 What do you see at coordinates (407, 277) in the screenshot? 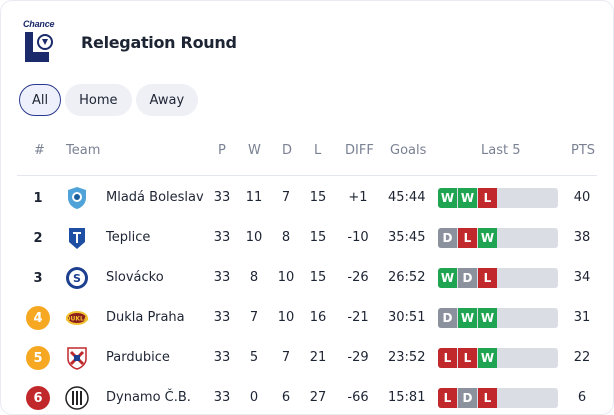
I see `stat-goals: 26:52` at bounding box center [407, 277].